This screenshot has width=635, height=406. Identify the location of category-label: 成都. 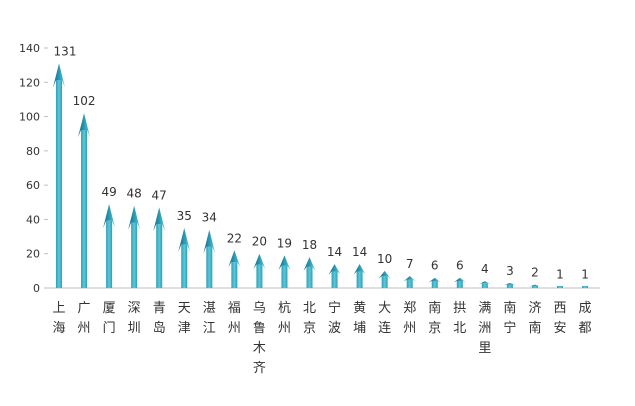
(585, 318).